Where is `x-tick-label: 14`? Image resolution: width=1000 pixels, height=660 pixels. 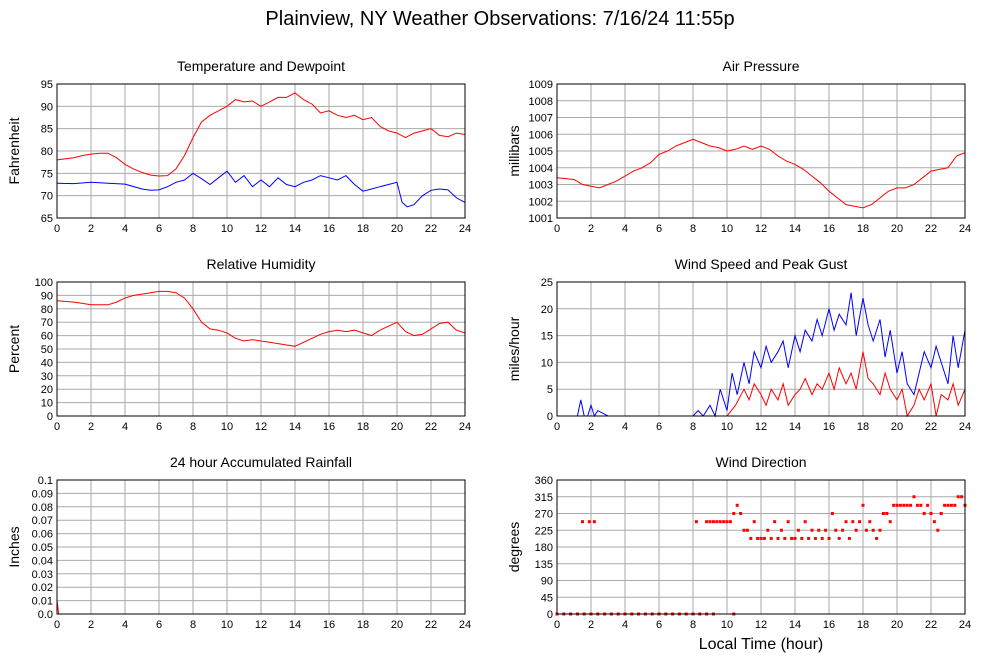 x-tick-label: 14 is located at coordinates (295, 229).